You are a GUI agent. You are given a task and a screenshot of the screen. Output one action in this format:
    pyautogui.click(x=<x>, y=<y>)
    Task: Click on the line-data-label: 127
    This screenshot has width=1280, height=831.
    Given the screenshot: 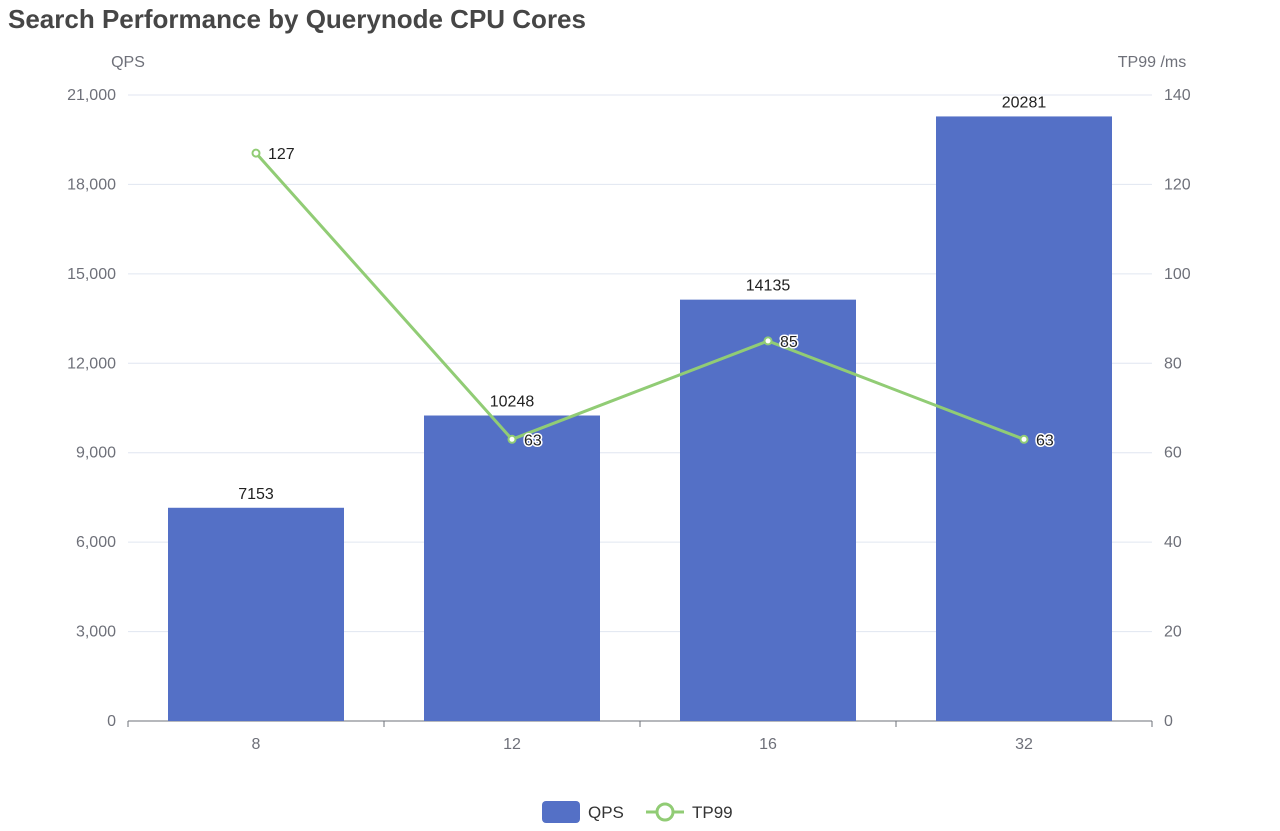 What is the action you would take?
    pyautogui.click(x=281, y=154)
    